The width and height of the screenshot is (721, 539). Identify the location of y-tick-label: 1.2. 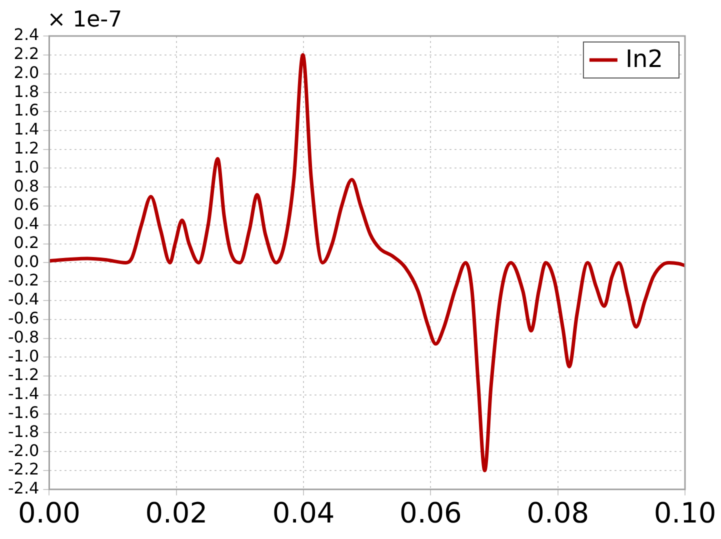
(27, 148).